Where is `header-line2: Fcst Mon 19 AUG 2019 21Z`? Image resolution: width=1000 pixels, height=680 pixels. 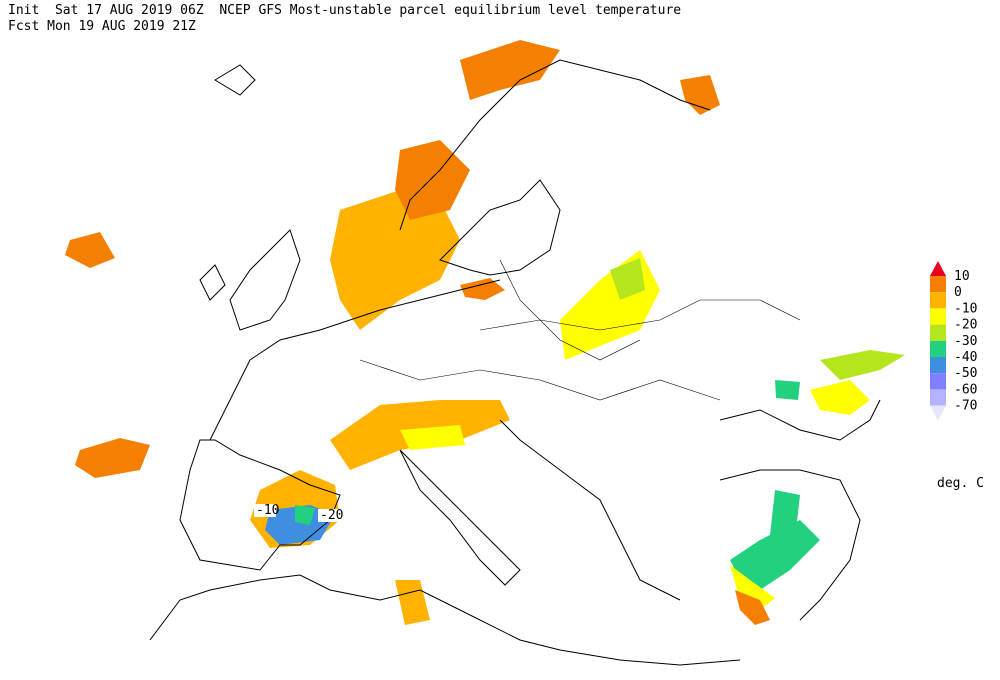
header-line2: Fcst Mon 19 AUG 2019 21Z is located at coordinates (102, 26).